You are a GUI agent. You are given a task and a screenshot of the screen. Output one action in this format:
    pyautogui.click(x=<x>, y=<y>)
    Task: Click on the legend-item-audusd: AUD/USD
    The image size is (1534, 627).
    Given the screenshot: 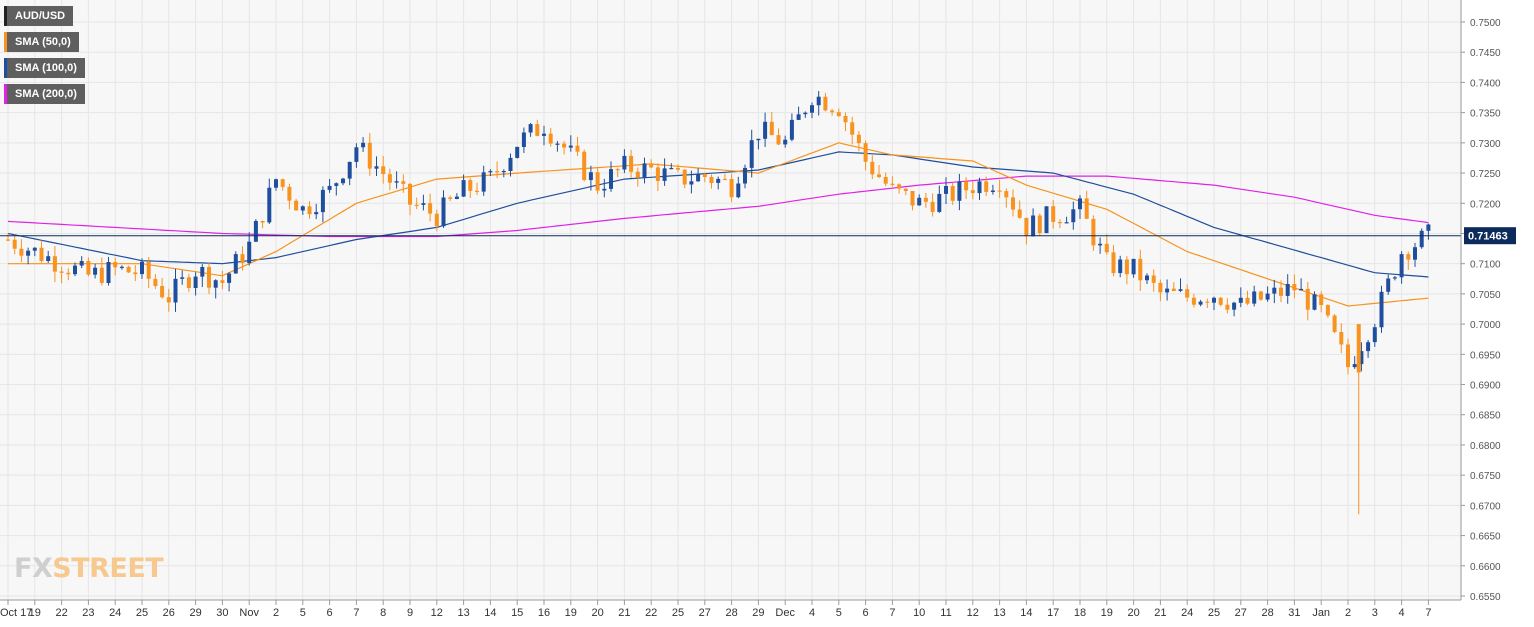 What is the action you would take?
    pyautogui.click(x=39, y=16)
    